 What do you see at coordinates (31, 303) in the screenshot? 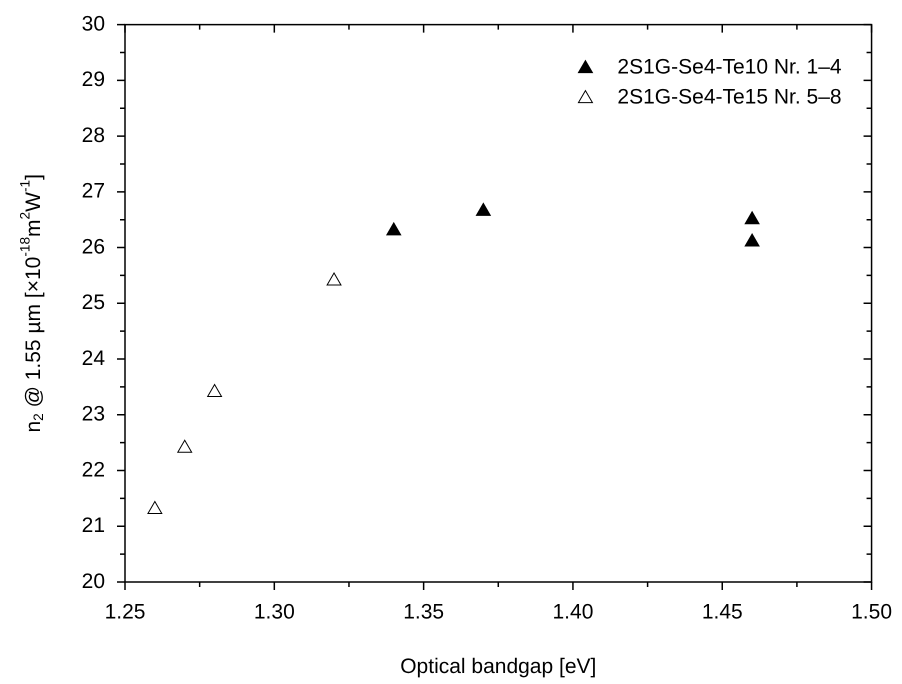
I see `text: n2 @ 1.55 µm [×10-18m2W-1]` at bounding box center [31, 303].